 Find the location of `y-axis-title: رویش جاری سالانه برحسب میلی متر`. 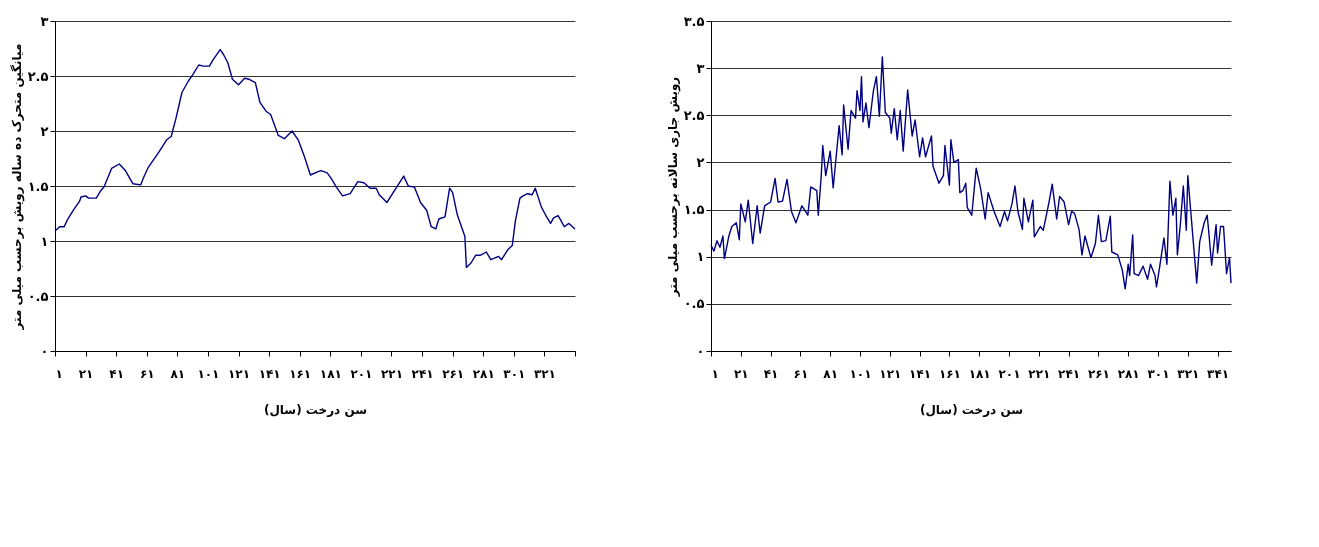

y-axis-title: رویش جاری سالانه برحسب میلی متر is located at coordinates (673, 187).